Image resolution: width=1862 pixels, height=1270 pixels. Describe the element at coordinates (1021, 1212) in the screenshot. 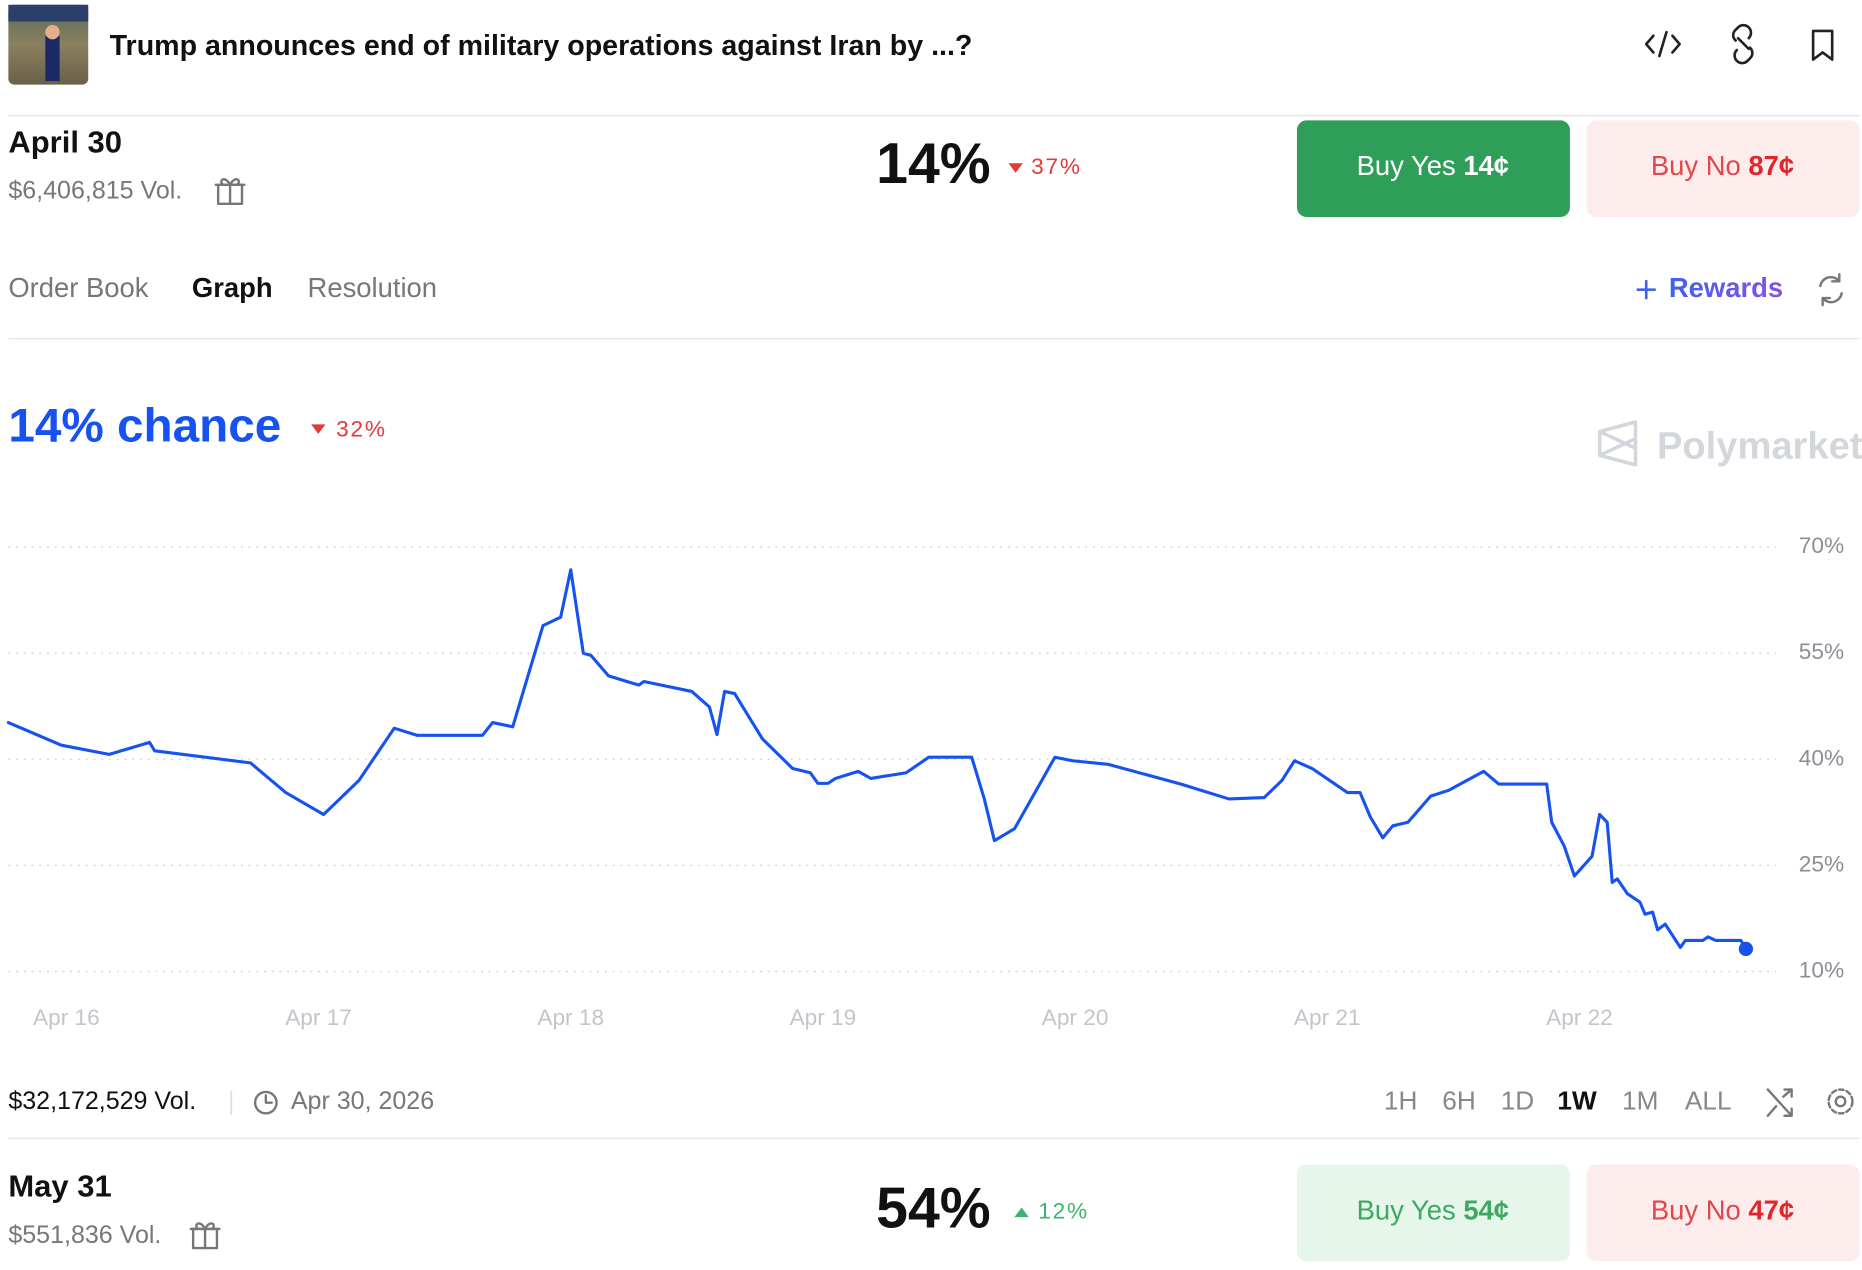

I see `up-arrow` at that location.